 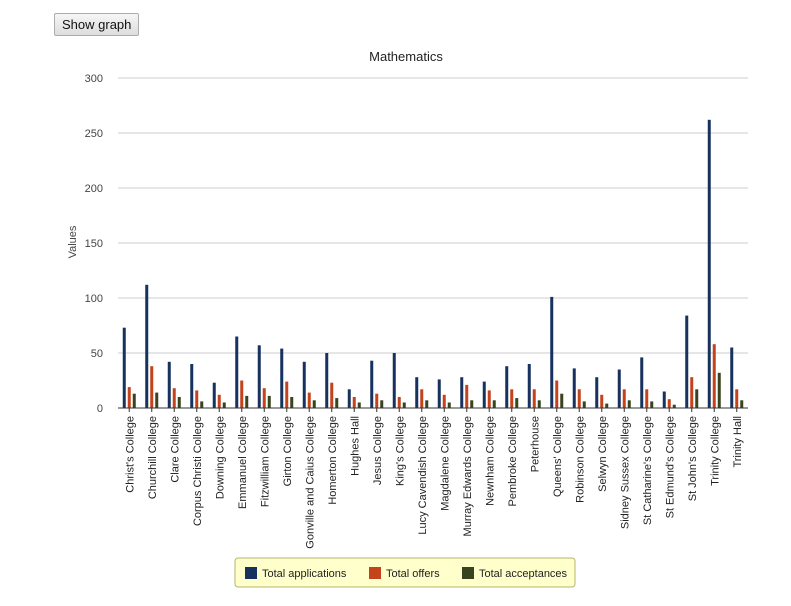 I want to click on legend-box, so click(x=405, y=572).